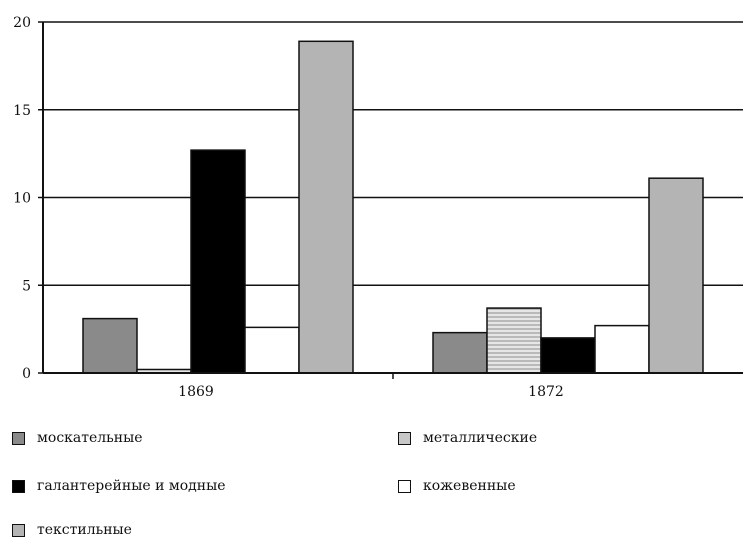  I want to click on y-tick-label-20: 20, so click(22, 23).